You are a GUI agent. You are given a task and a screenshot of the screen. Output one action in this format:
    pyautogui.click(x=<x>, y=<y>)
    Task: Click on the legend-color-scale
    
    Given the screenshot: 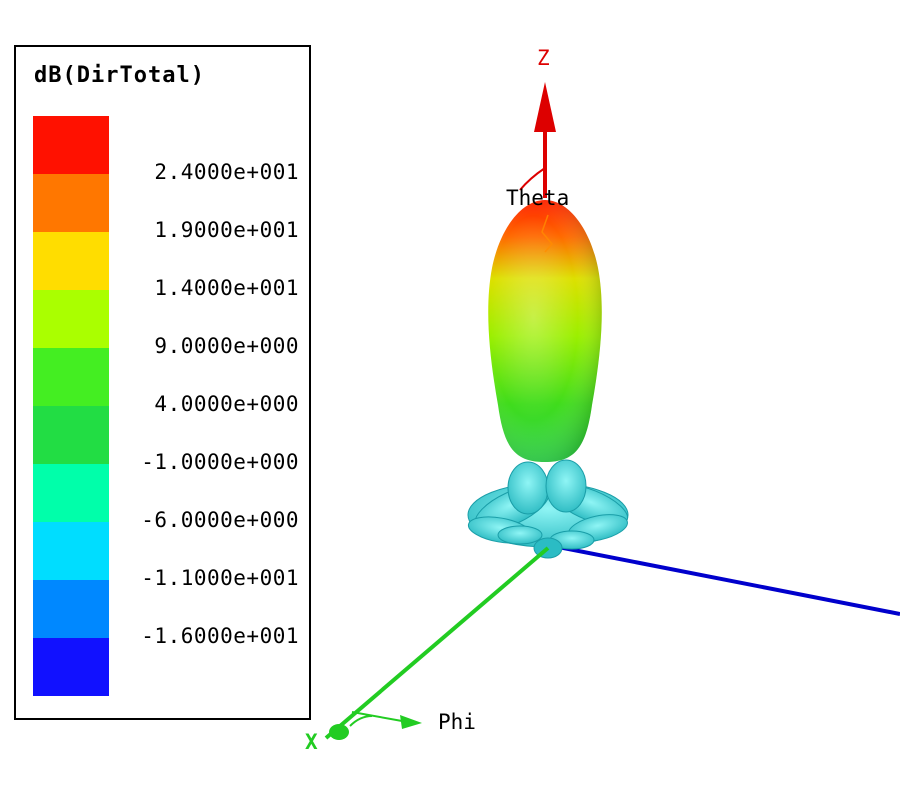 What is the action you would take?
    pyautogui.click(x=71, y=406)
    